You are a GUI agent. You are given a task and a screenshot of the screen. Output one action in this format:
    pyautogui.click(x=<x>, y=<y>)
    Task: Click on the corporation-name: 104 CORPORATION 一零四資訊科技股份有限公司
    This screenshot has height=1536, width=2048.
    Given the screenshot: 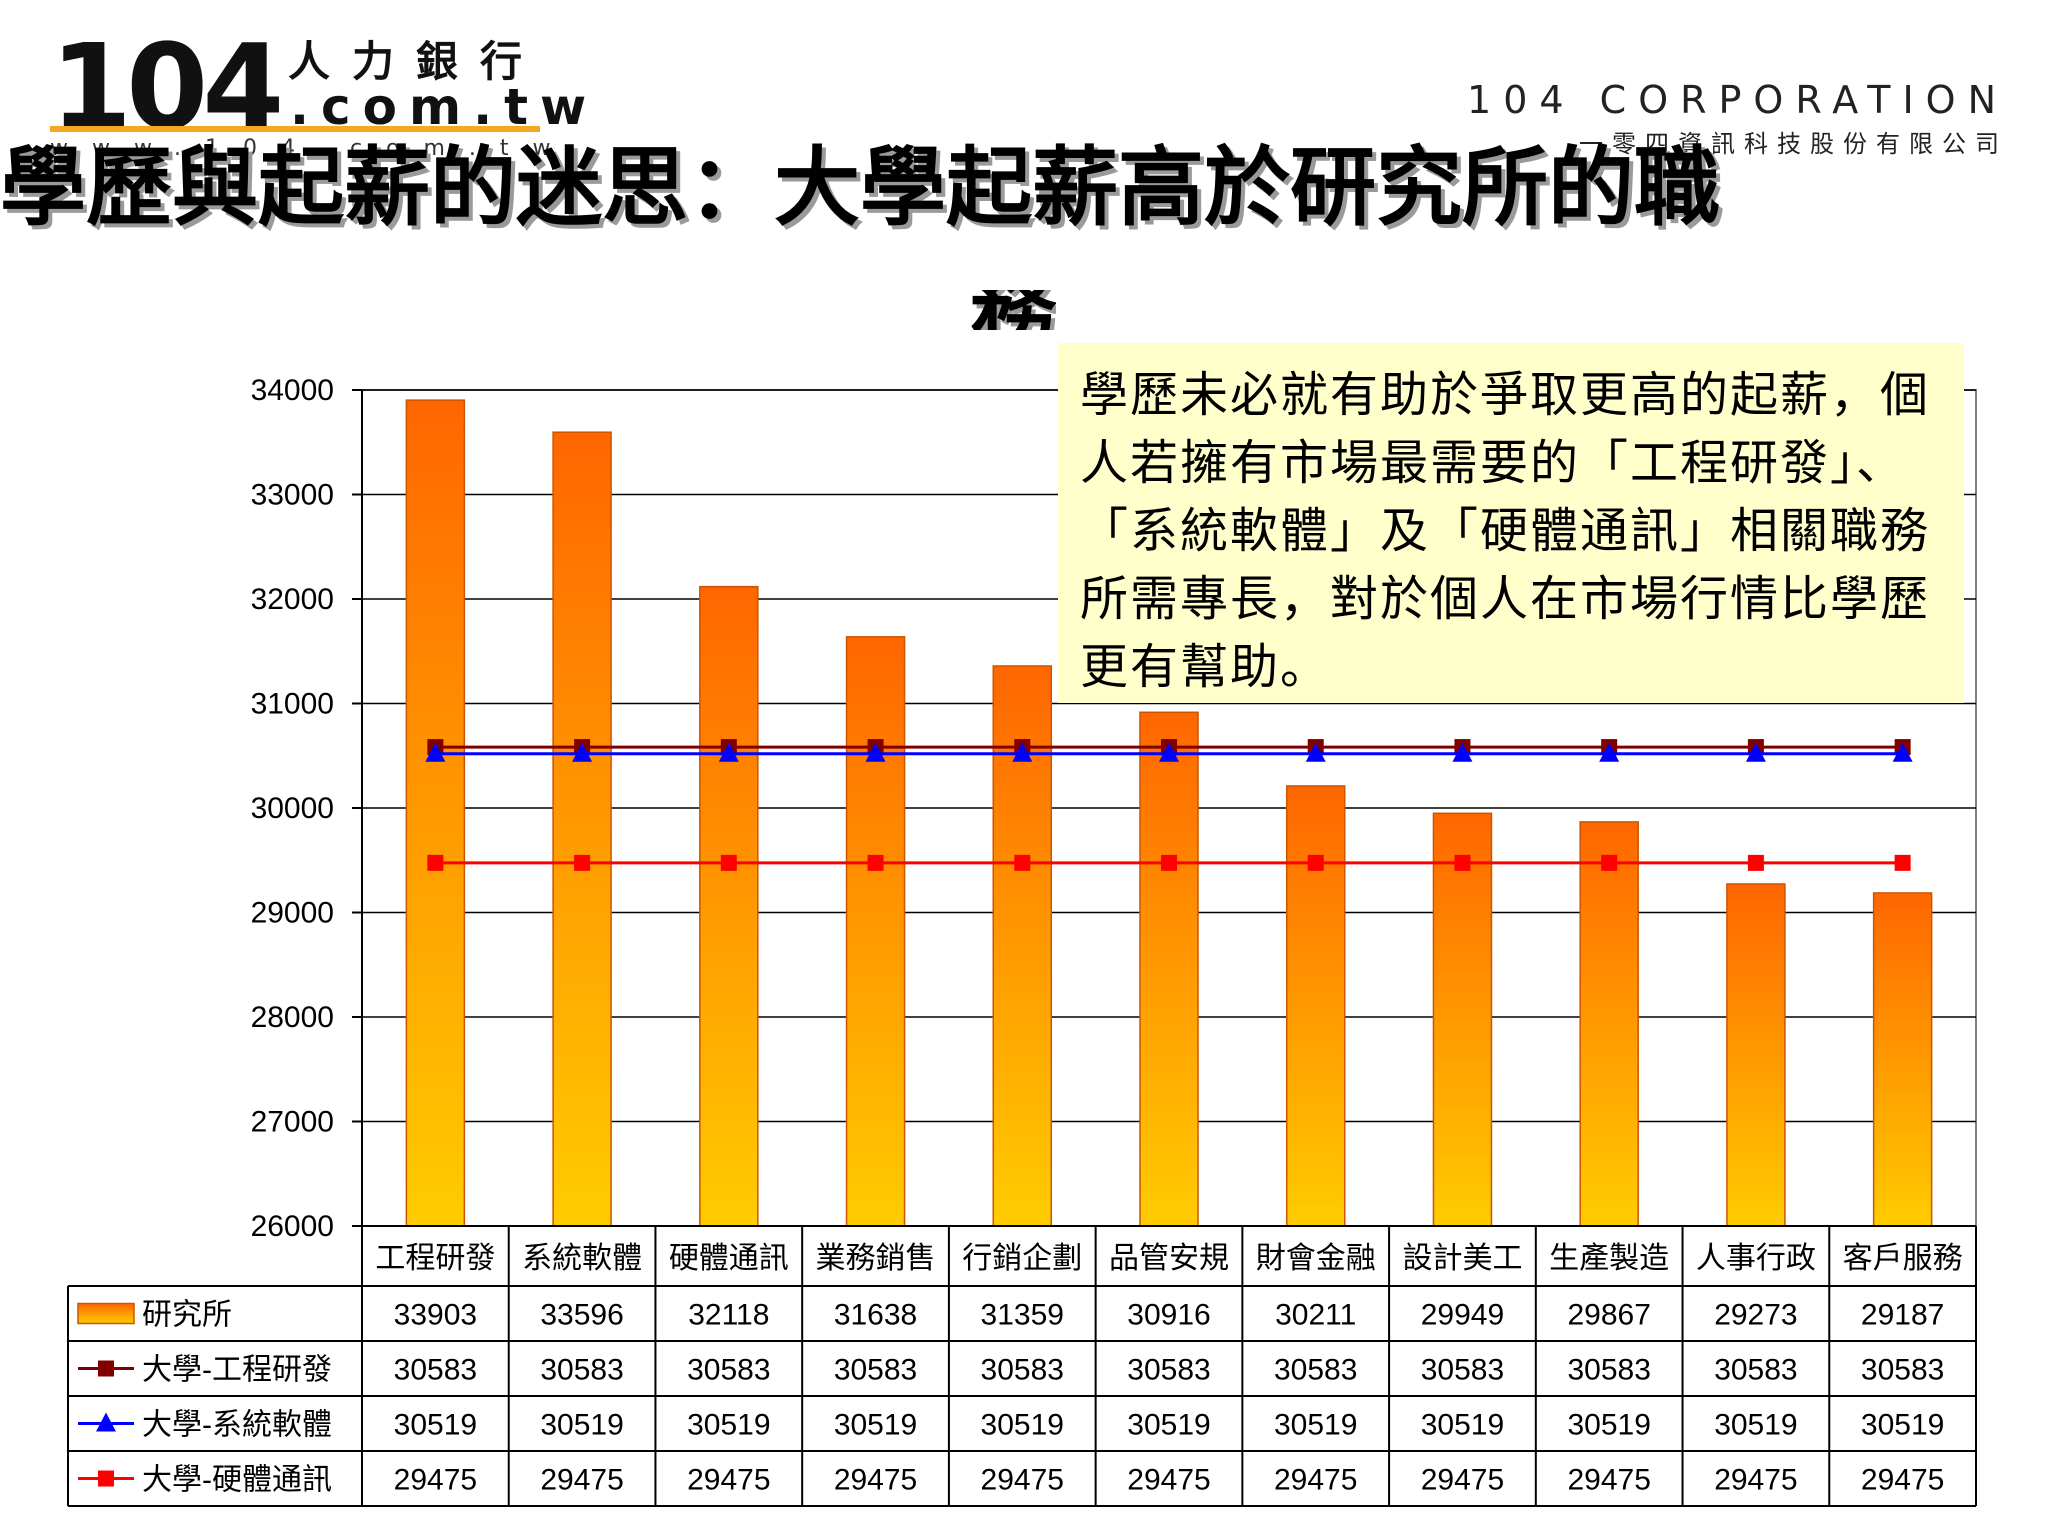 What is the action you would take?
    pyautogui.click(x=1737, y=118)
    